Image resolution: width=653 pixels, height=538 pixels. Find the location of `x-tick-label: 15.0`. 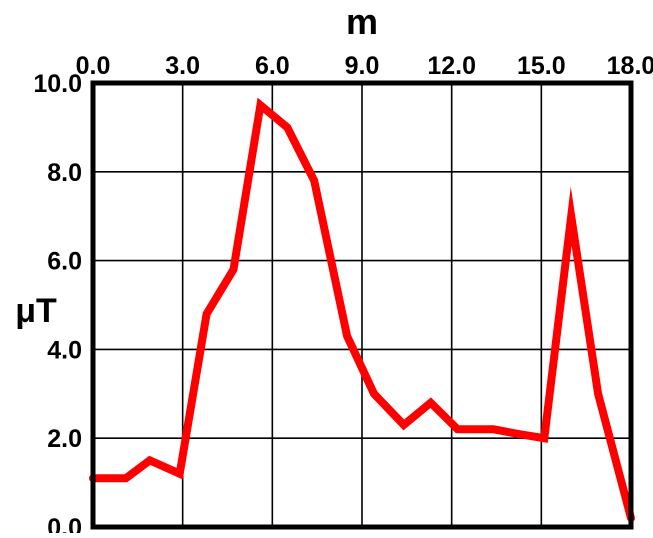

x-tick-label: 15.0 is located at coordinates (541, 66).